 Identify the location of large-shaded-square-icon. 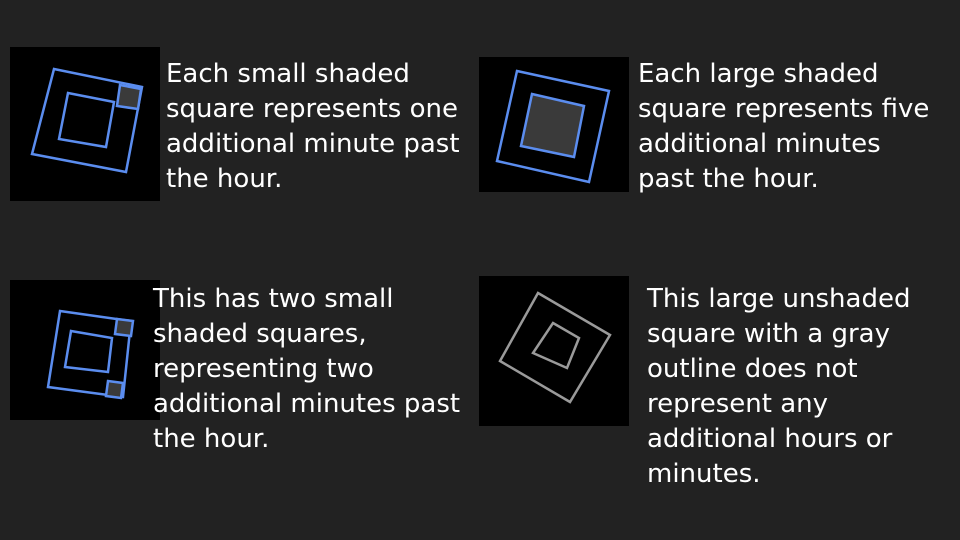
(553, 126).